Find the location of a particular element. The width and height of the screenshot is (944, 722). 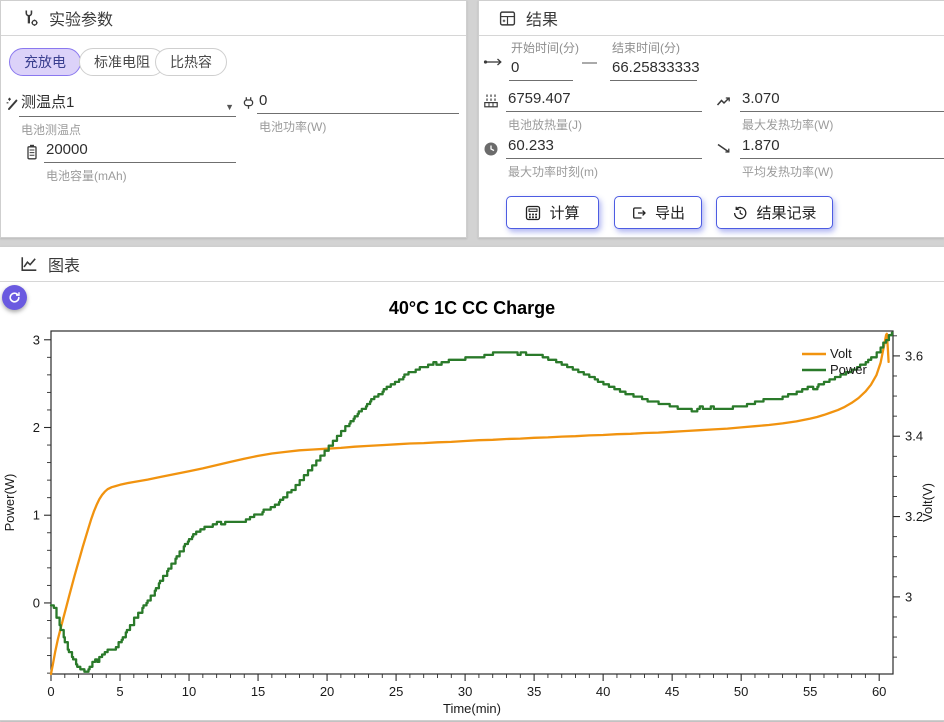

chip-label: 充放电 is located at coordinates (45, 62).